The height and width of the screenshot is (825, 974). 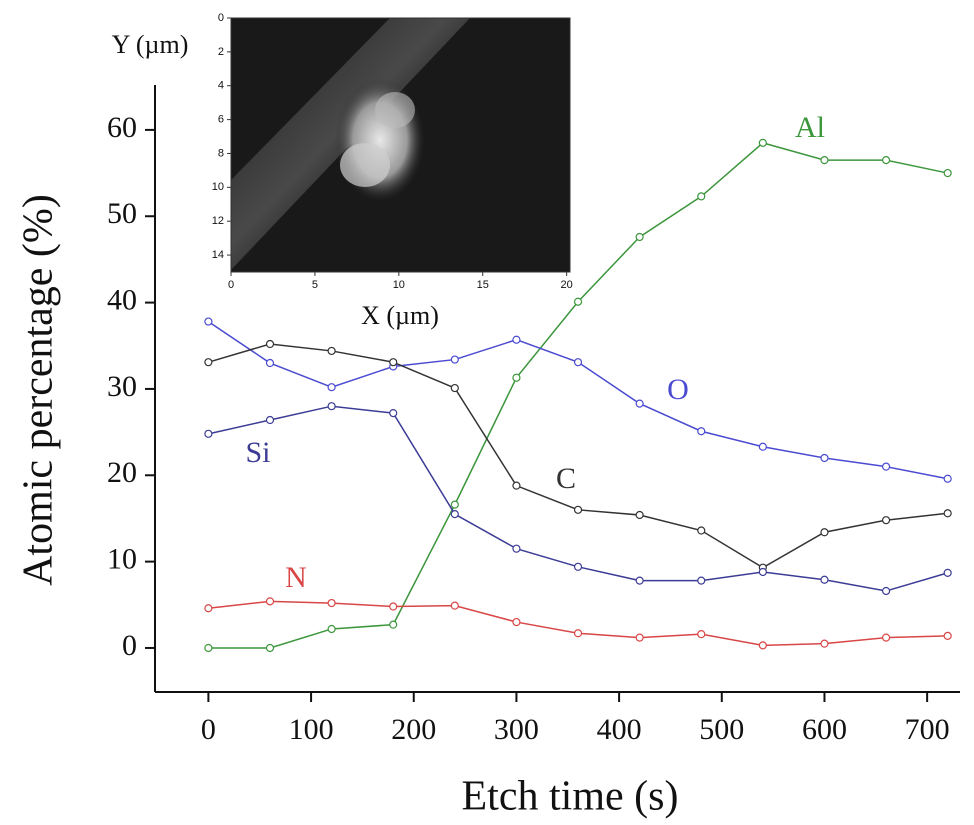 I want to click on x-tick-label: 300, so click(x=516, y=729).